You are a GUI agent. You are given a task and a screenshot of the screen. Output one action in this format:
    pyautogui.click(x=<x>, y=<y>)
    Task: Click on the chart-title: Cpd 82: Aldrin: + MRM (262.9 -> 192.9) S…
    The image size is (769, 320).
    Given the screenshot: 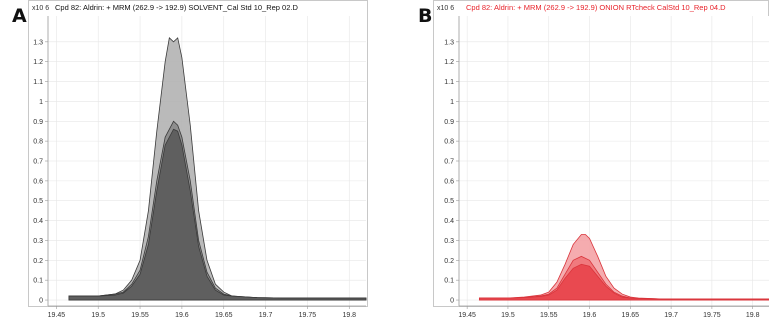 What is the action you would take?
    pyautogui.click(x=176, y=7)
    